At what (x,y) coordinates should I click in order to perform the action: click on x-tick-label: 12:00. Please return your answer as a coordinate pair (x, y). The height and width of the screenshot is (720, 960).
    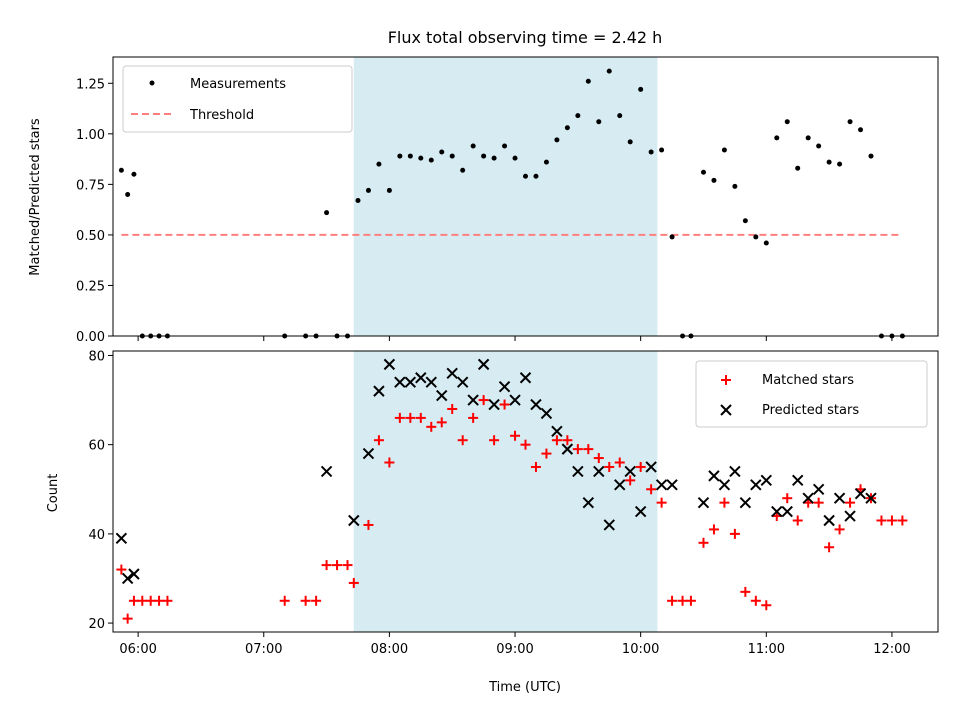
    Looking at the image, I should click on (891, 649).